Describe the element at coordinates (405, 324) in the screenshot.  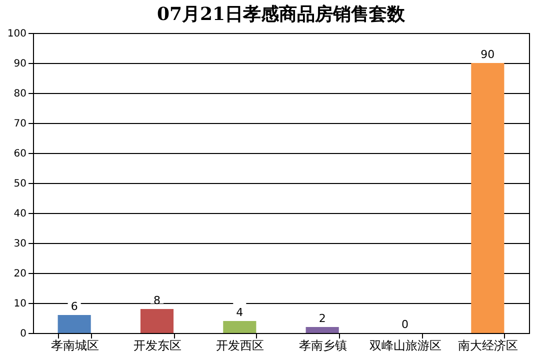
I see `data-label: 0` at that location.